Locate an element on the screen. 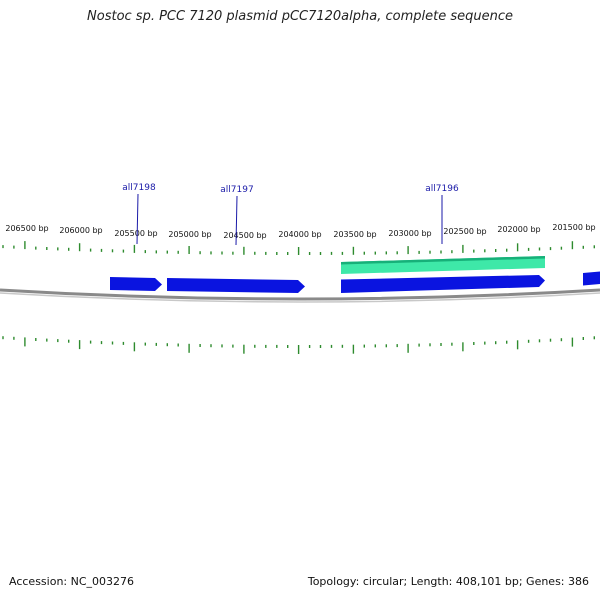 The image size is (600, 600). accession-label: Accession: NC_003276 is located at coordinates (72, 581).